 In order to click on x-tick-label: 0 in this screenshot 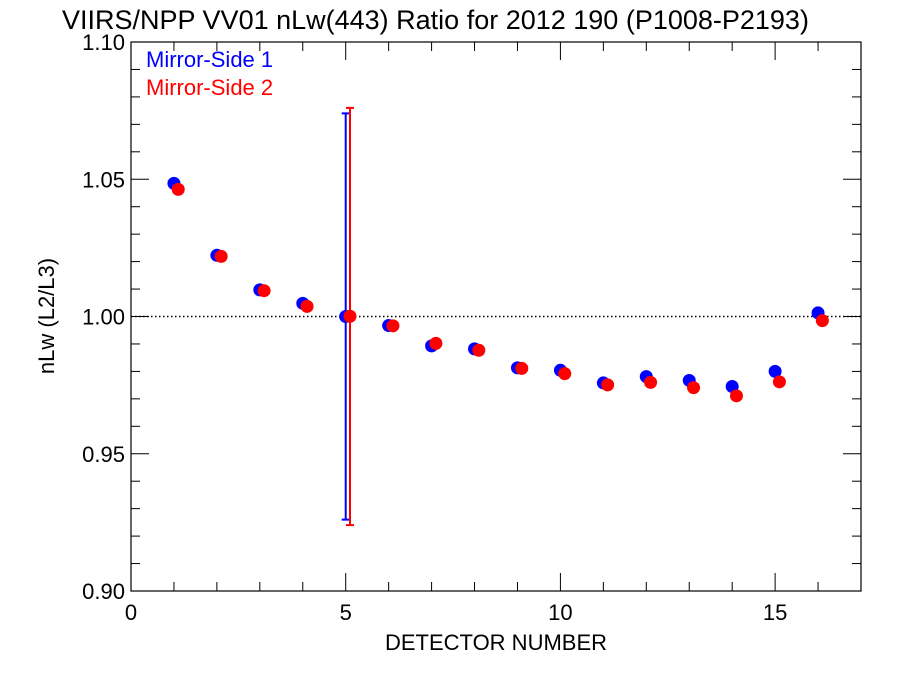, I will do `click(131, 612)`.